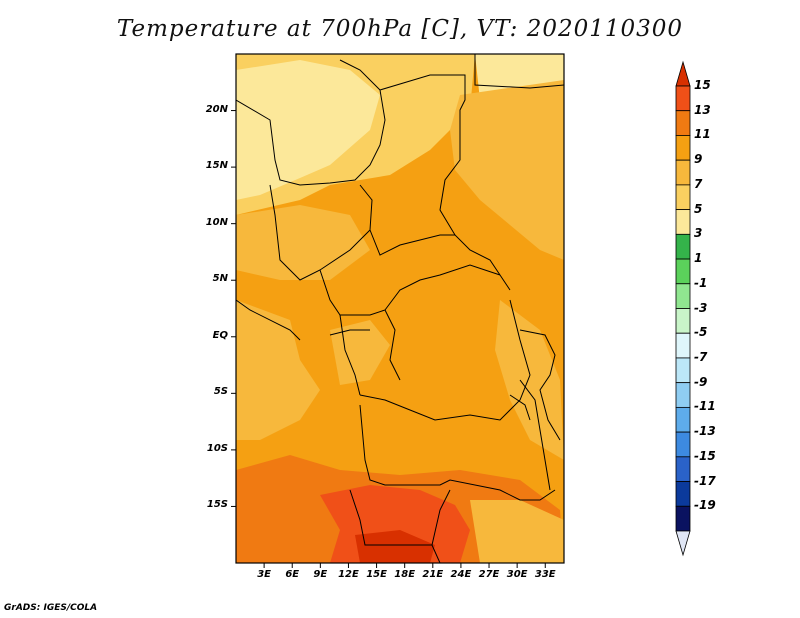 This screenshot has height=618, width=800. I want to click on lon-label: 6E, so click(292, 574).